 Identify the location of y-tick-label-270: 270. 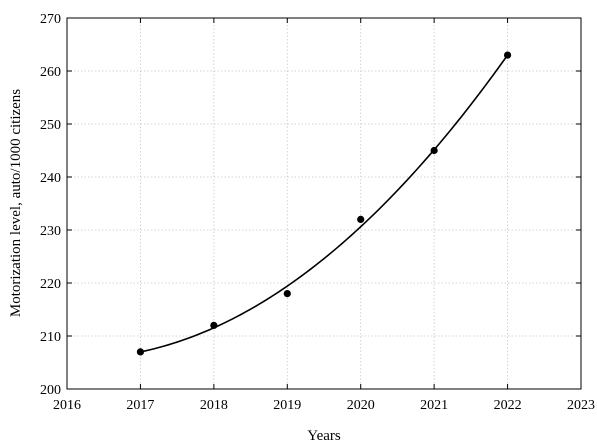
(50, 19).